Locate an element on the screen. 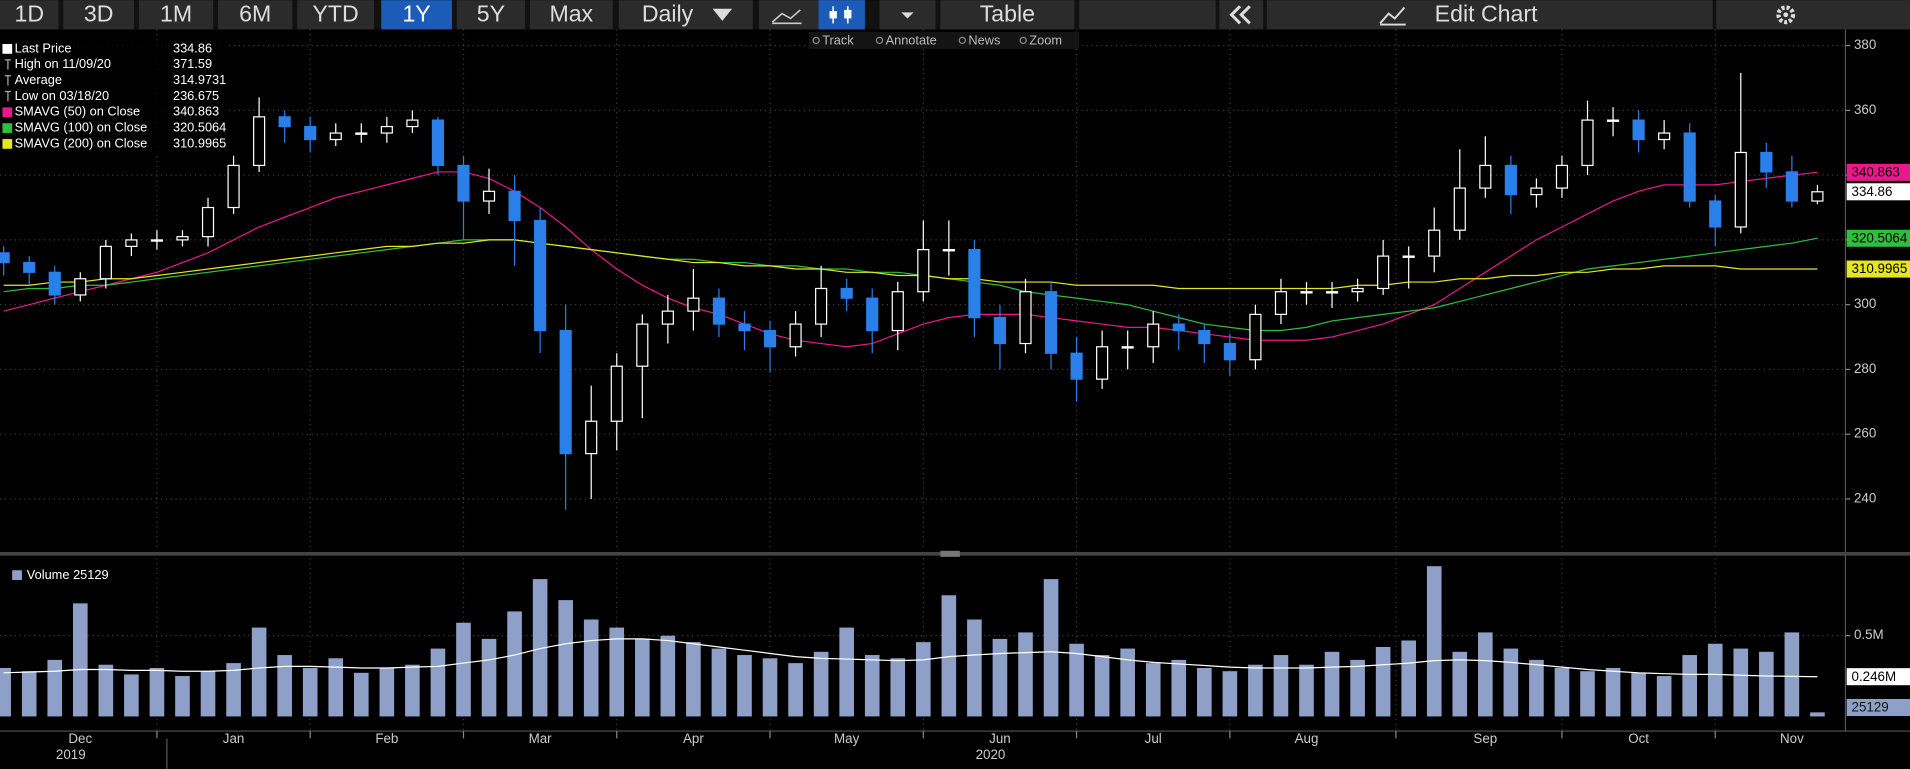 The height and width of the screenshot is (769, 1910). tool-label: Track is located at coordinates (838, 39).